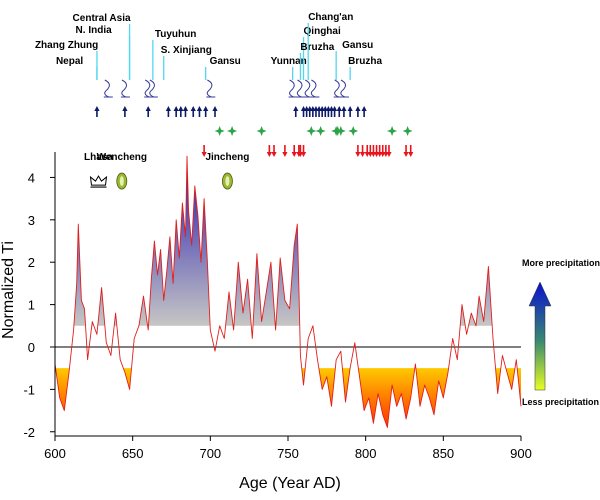 The image size is (600, 500). Describe the element at coordinates (66, 45) in the screenshot. I see `place-label: Zhang Zhung` at that location.